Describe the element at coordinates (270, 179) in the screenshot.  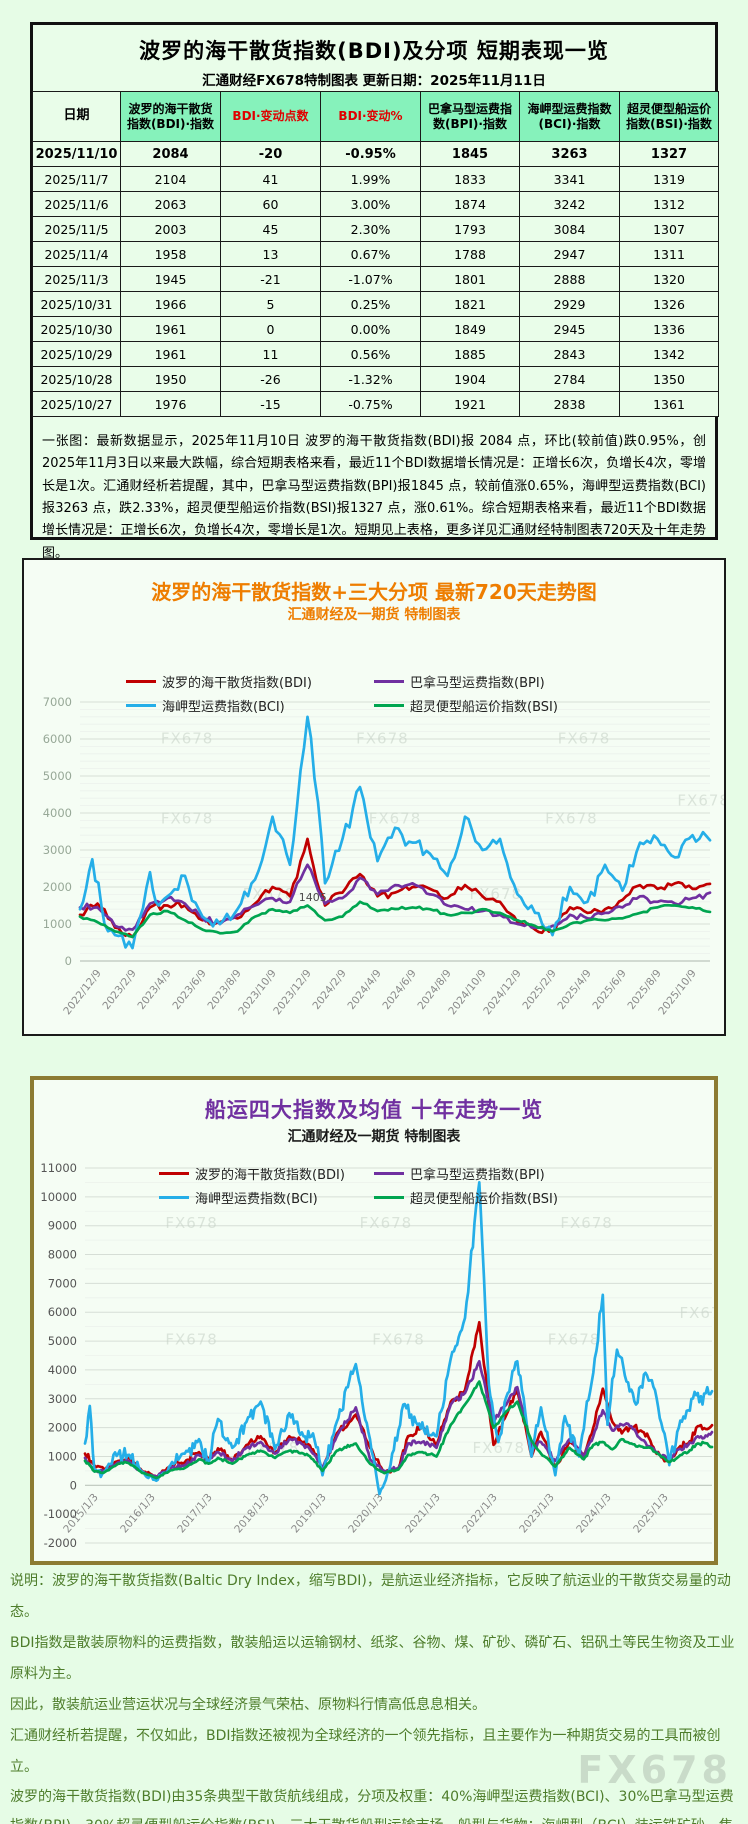
I see `table-cell: 41` at that location.